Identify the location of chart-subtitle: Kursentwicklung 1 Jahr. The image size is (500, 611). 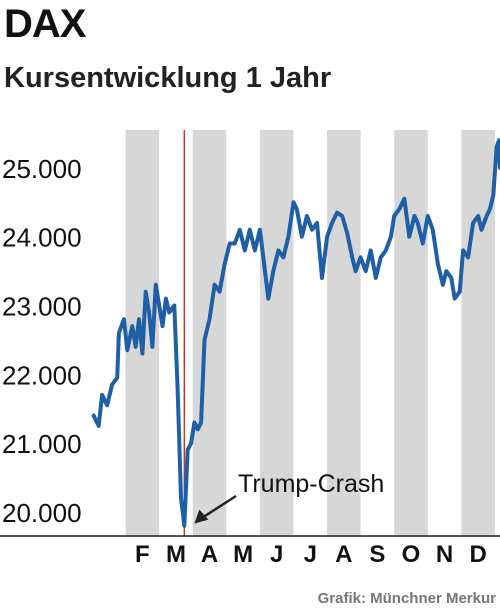
(168, 78).